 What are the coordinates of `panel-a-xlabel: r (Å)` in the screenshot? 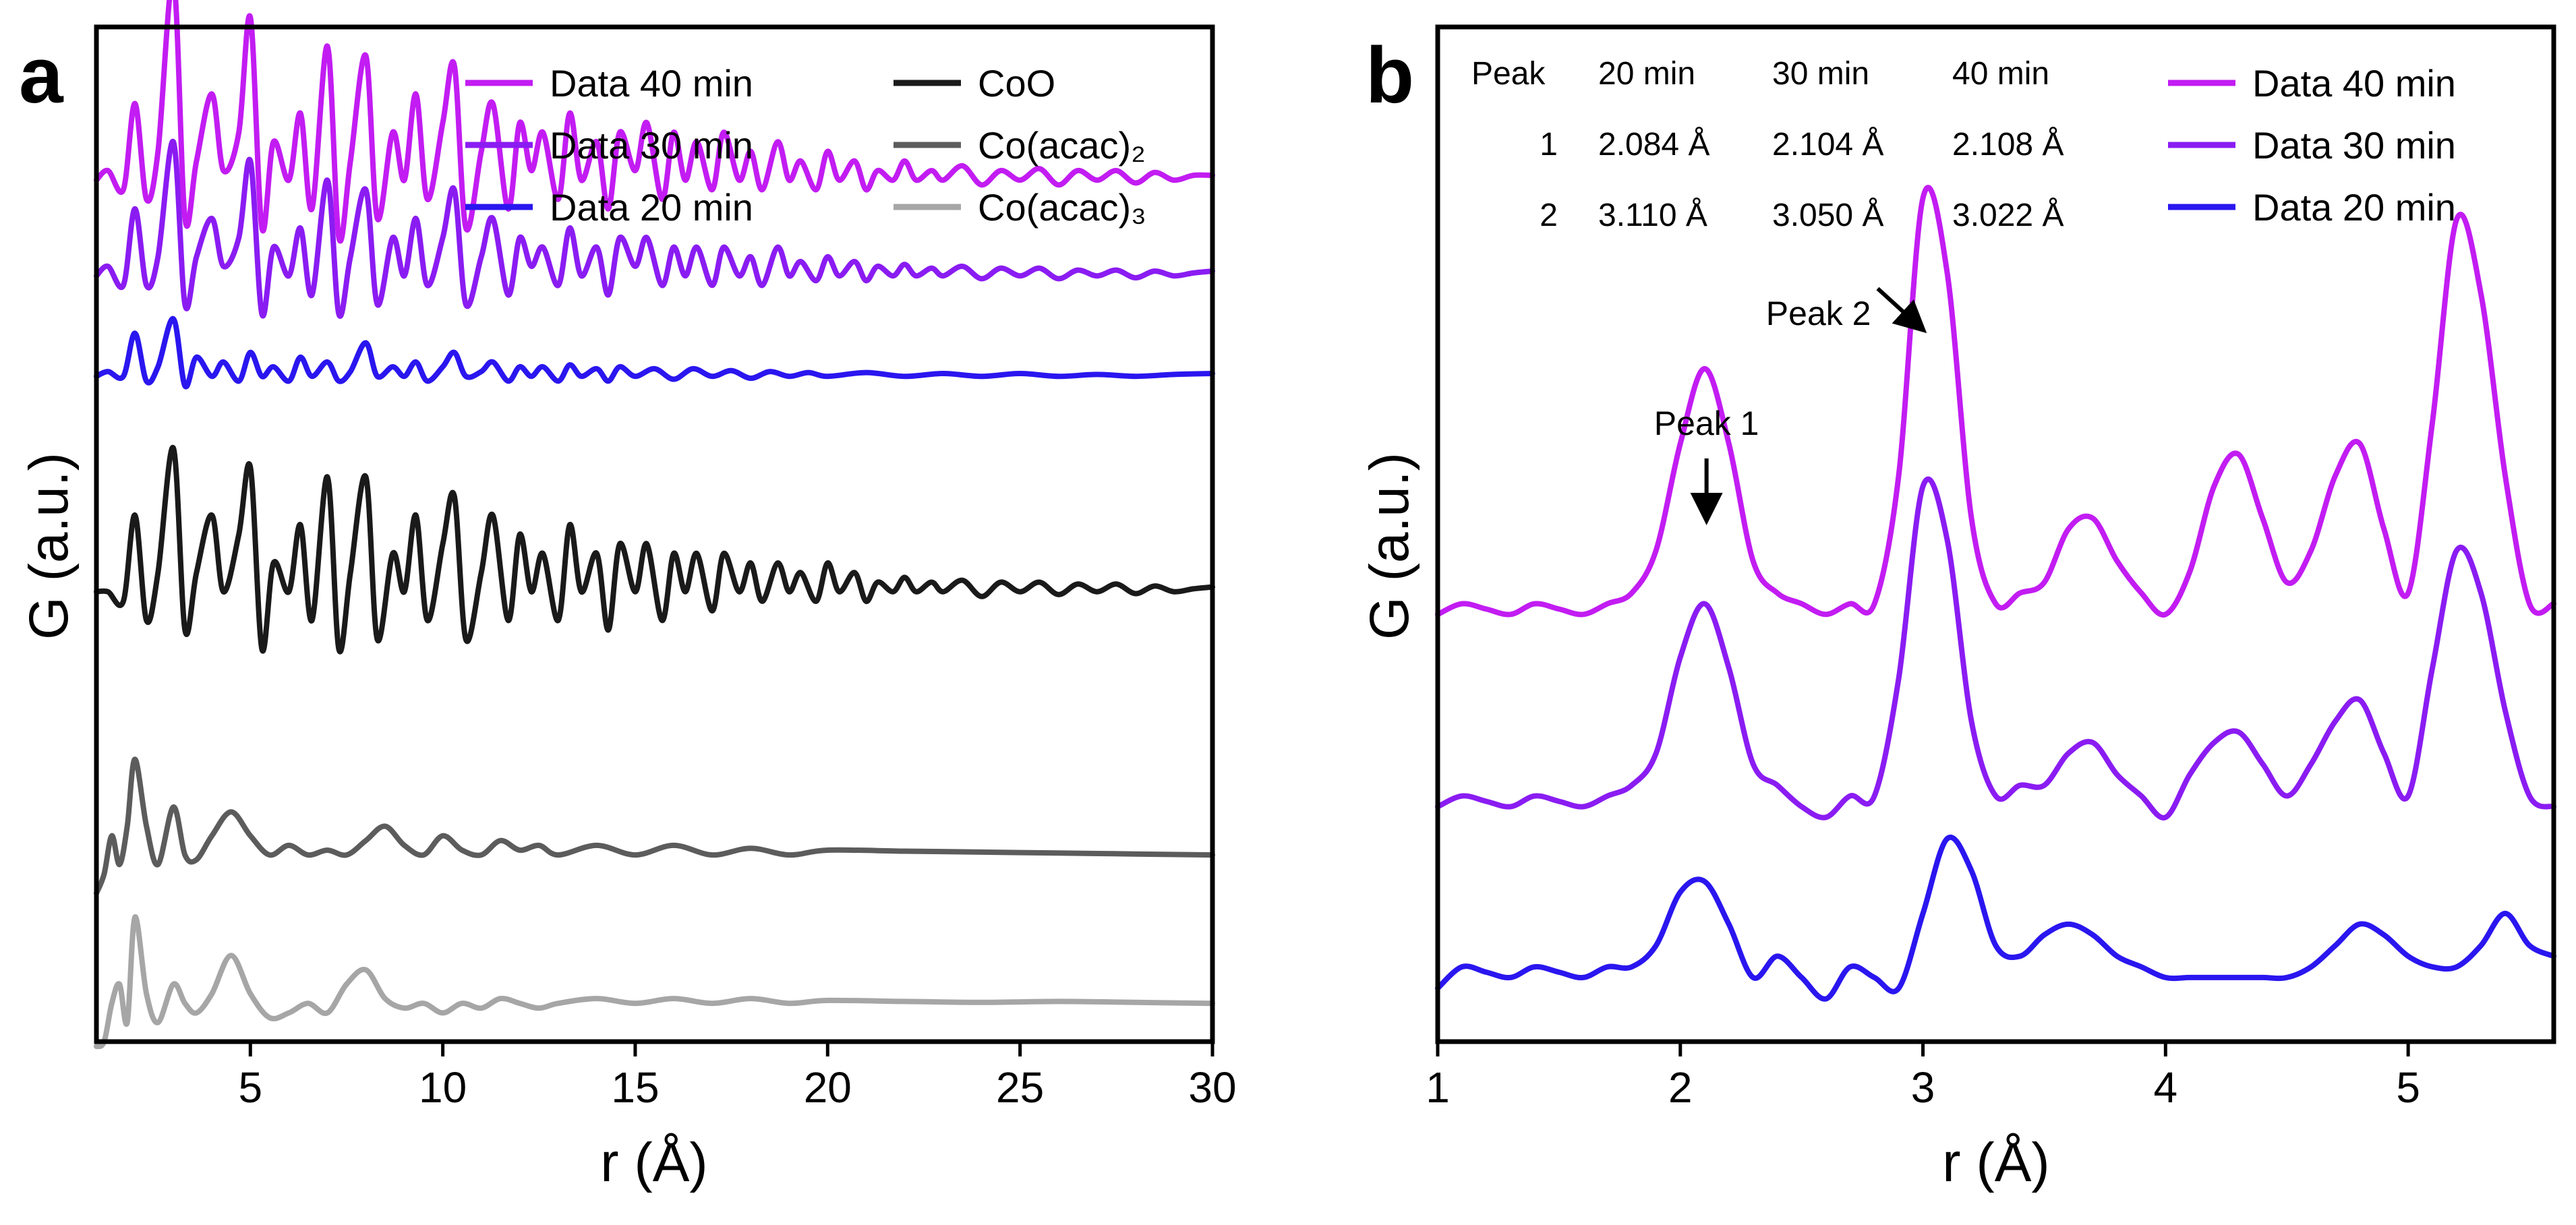 It's located at (653, 1162).